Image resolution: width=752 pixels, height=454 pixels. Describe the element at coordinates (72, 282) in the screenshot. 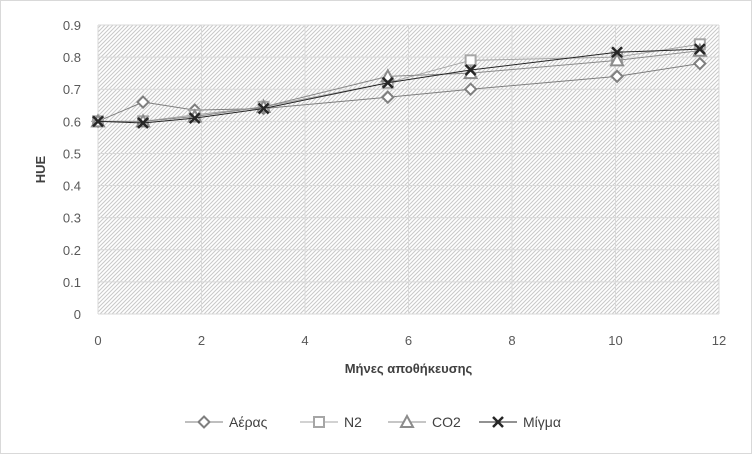

I see `y-tick-label: 0.1` at that location.